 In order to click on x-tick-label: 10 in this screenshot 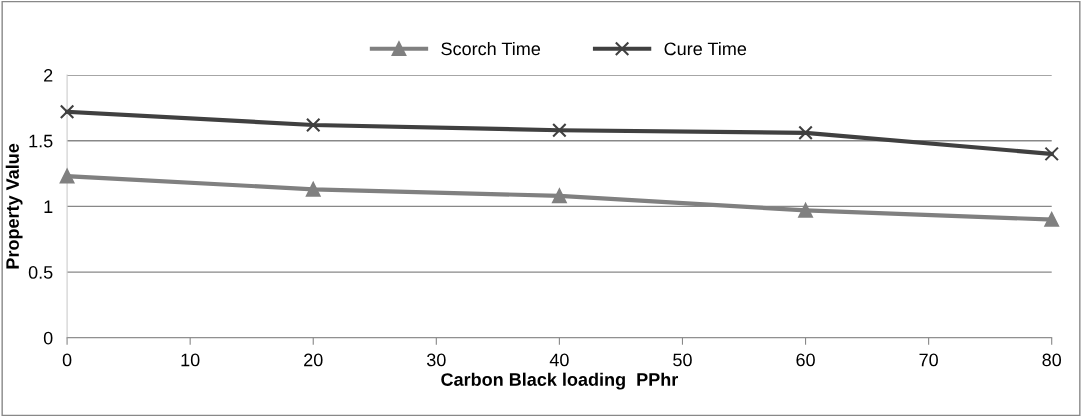, I will do `click(190, 360)`.